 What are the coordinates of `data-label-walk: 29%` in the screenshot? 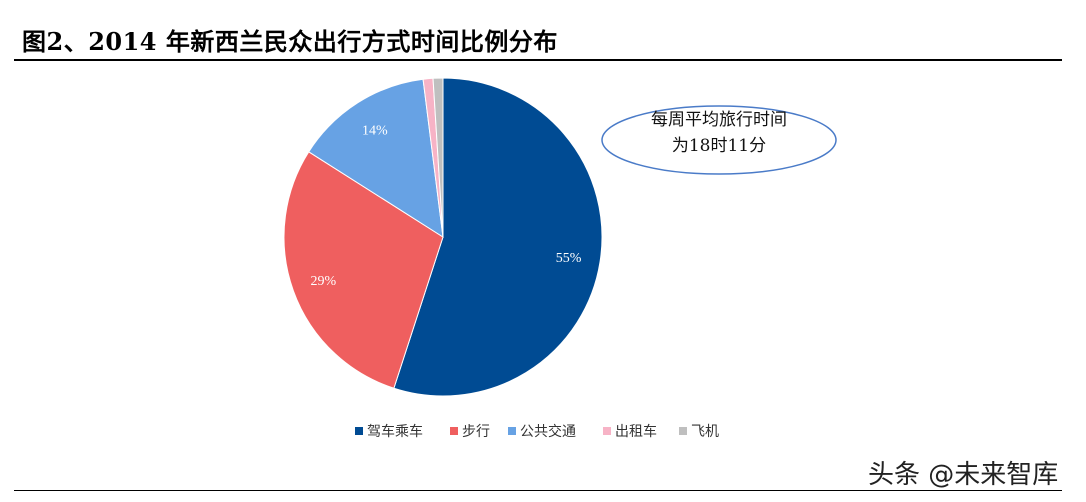 It's located at (323, 281).